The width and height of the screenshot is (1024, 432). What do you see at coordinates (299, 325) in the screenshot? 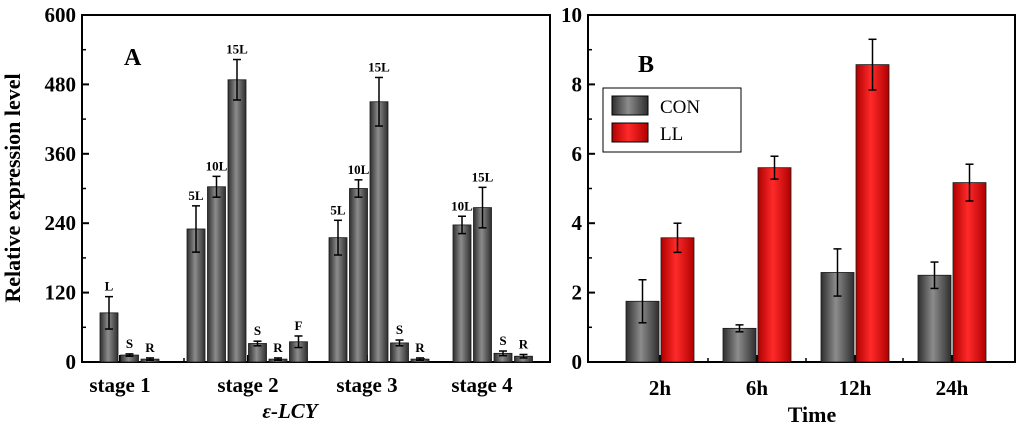
I see `bar-label: F` at bounding box center [299, 325].